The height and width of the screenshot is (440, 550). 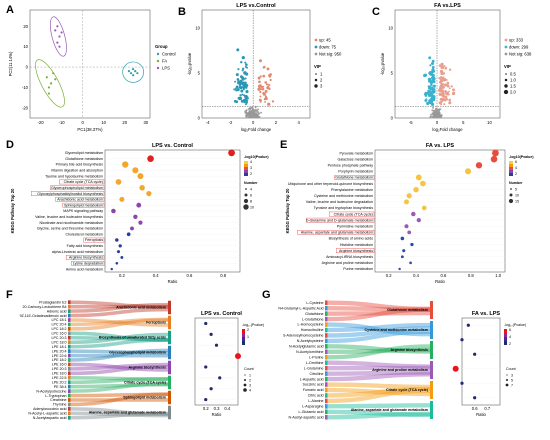 What do you see at coordinates (52, 302) in the screenshot?
I see `metabolite-label: Prostaglandin E2` at bounding box center [52, 302].